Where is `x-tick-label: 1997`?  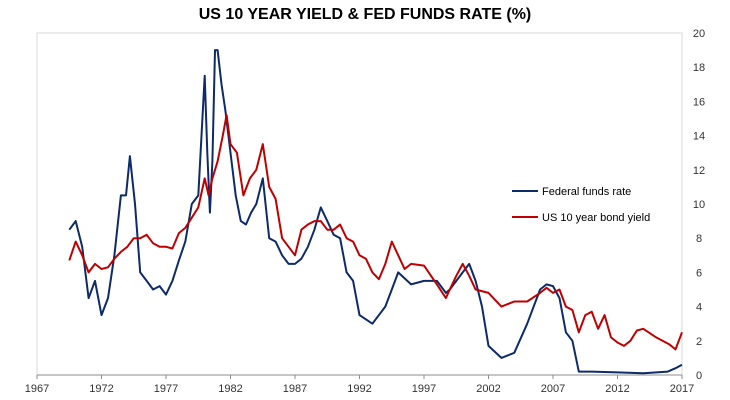 x-tick-label: 1997 is located at coordinates (424, 389).